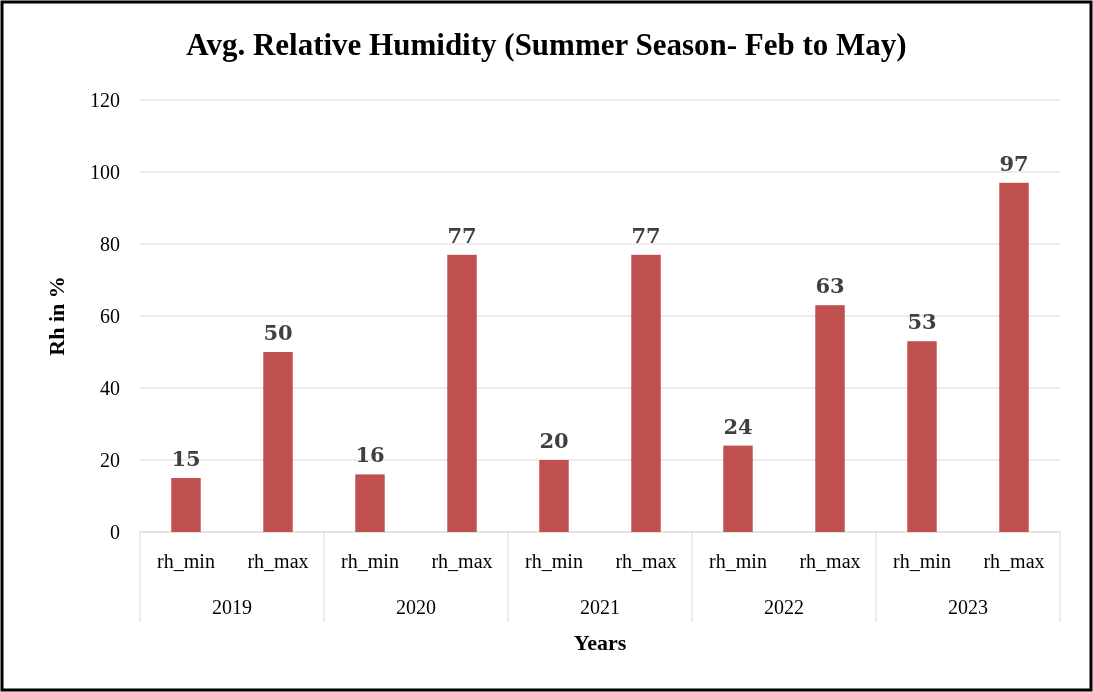 Image resolution: width=1093 pixels, height=692 pixels. Describe the element at coordinates (546, 44) in the screenshot. I see `chart-title: Avg. Relative Humidity (Summer Season- Feb to May)` at that location.